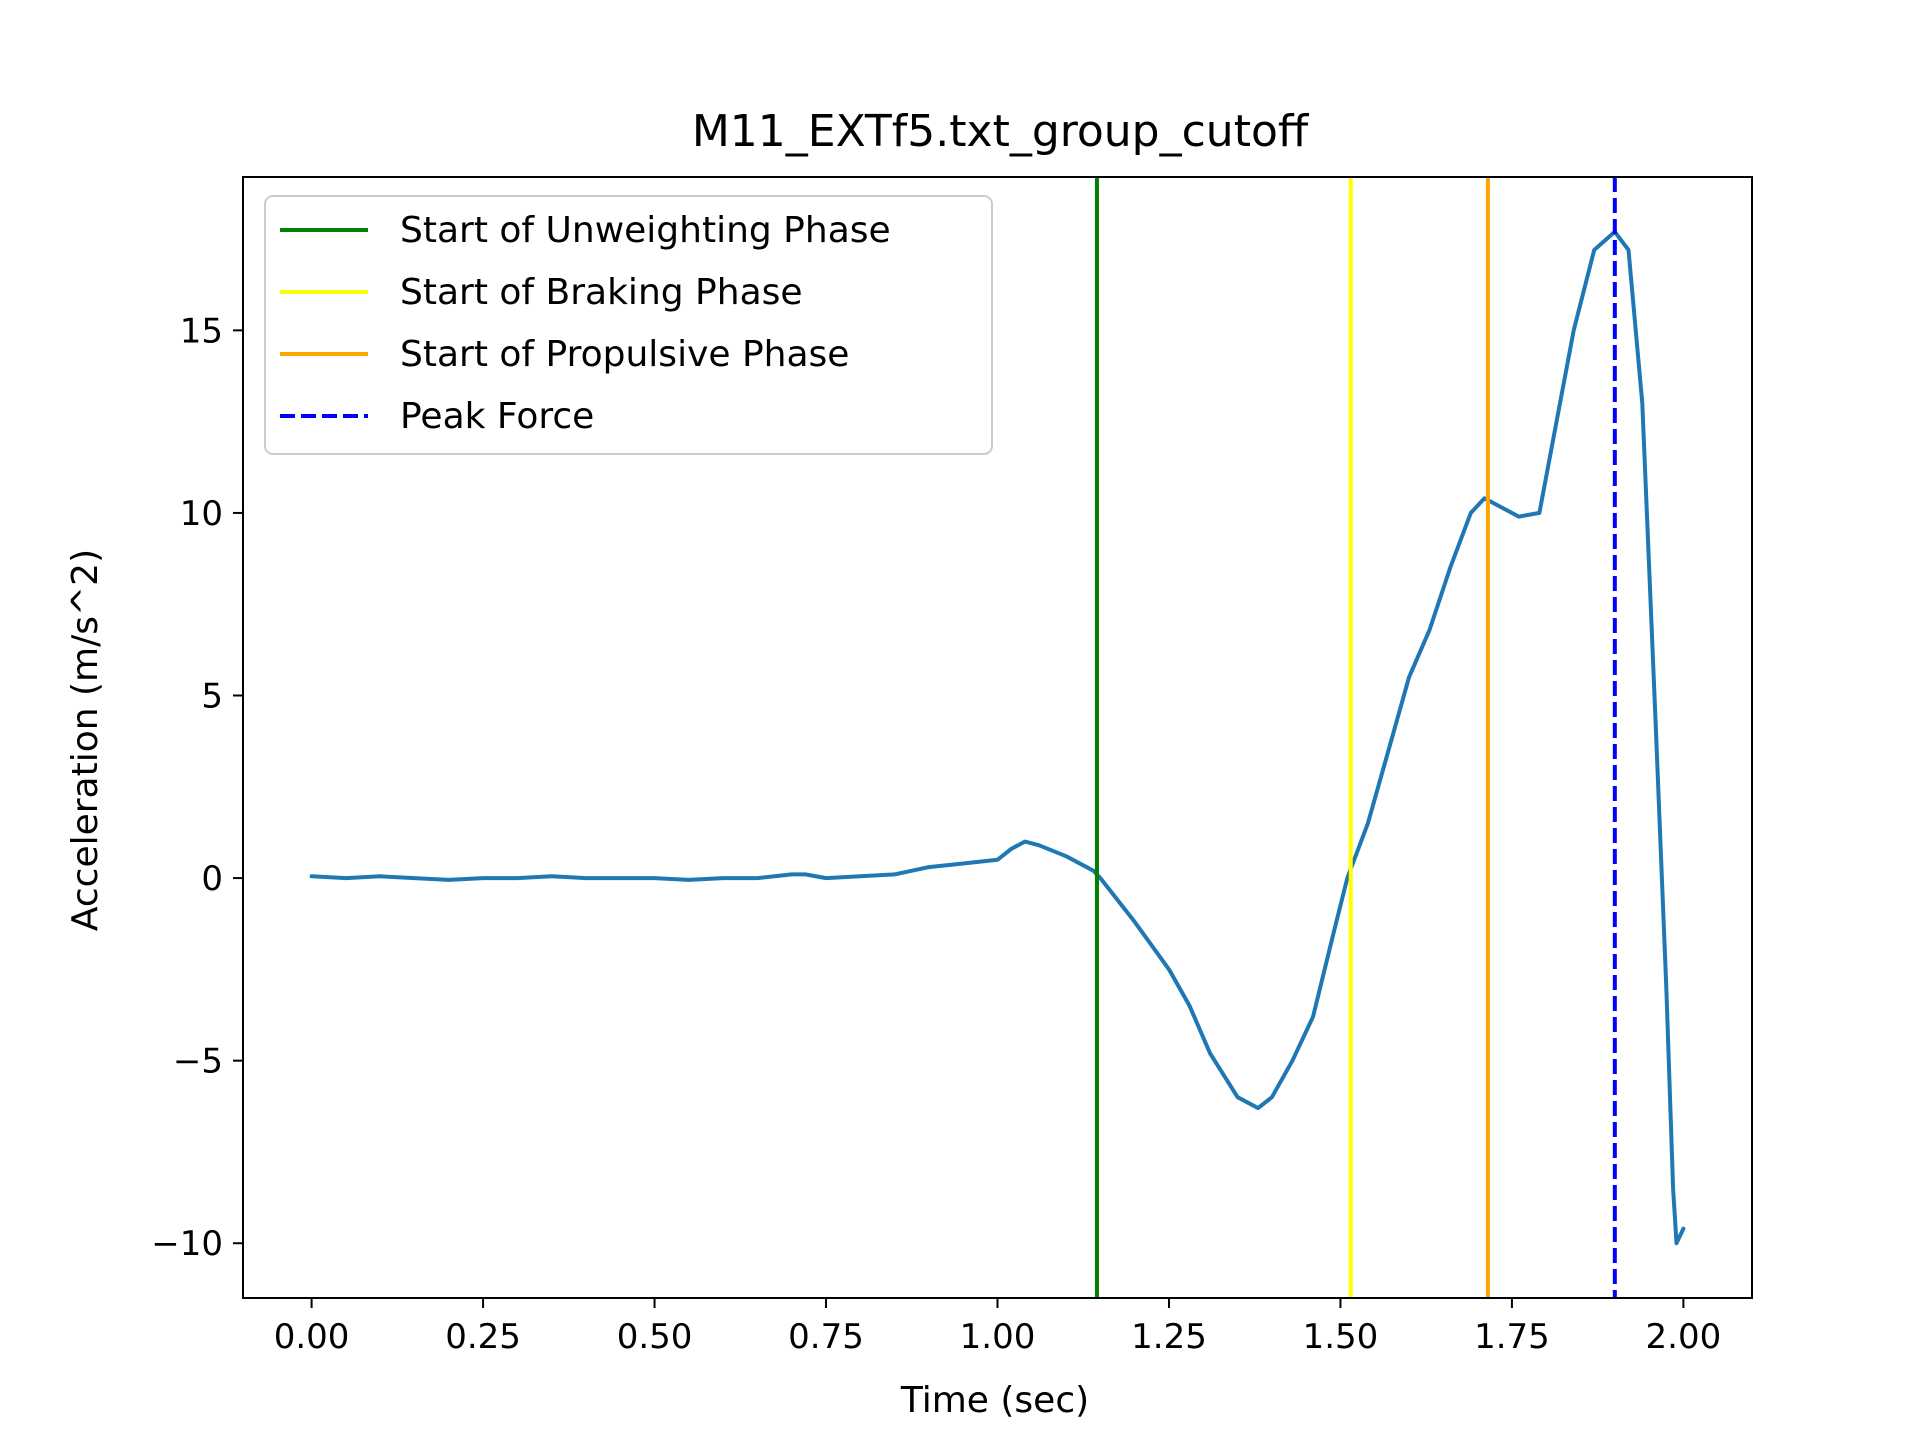 This screenshot has width=1920, height=1440. What do you see at coordinates (994, 1400) in the screenshot?
I see `x-axis-label: Time (sec)` at bounding box center [994, 1400].